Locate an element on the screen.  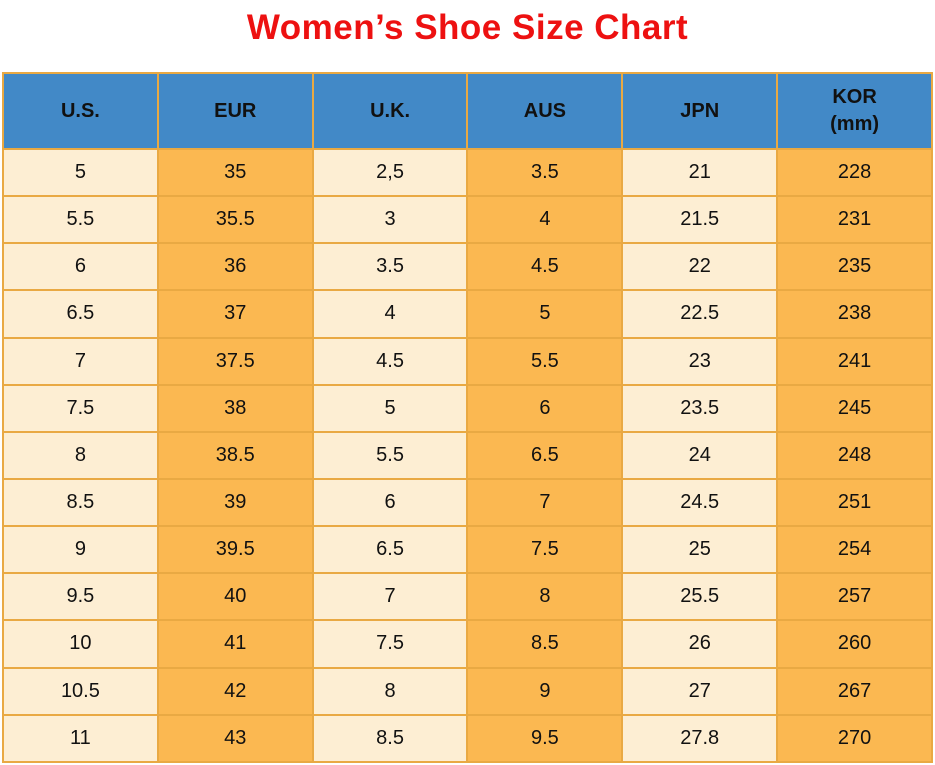
table-cell: 22.5 is located at coordinates (700, 314).